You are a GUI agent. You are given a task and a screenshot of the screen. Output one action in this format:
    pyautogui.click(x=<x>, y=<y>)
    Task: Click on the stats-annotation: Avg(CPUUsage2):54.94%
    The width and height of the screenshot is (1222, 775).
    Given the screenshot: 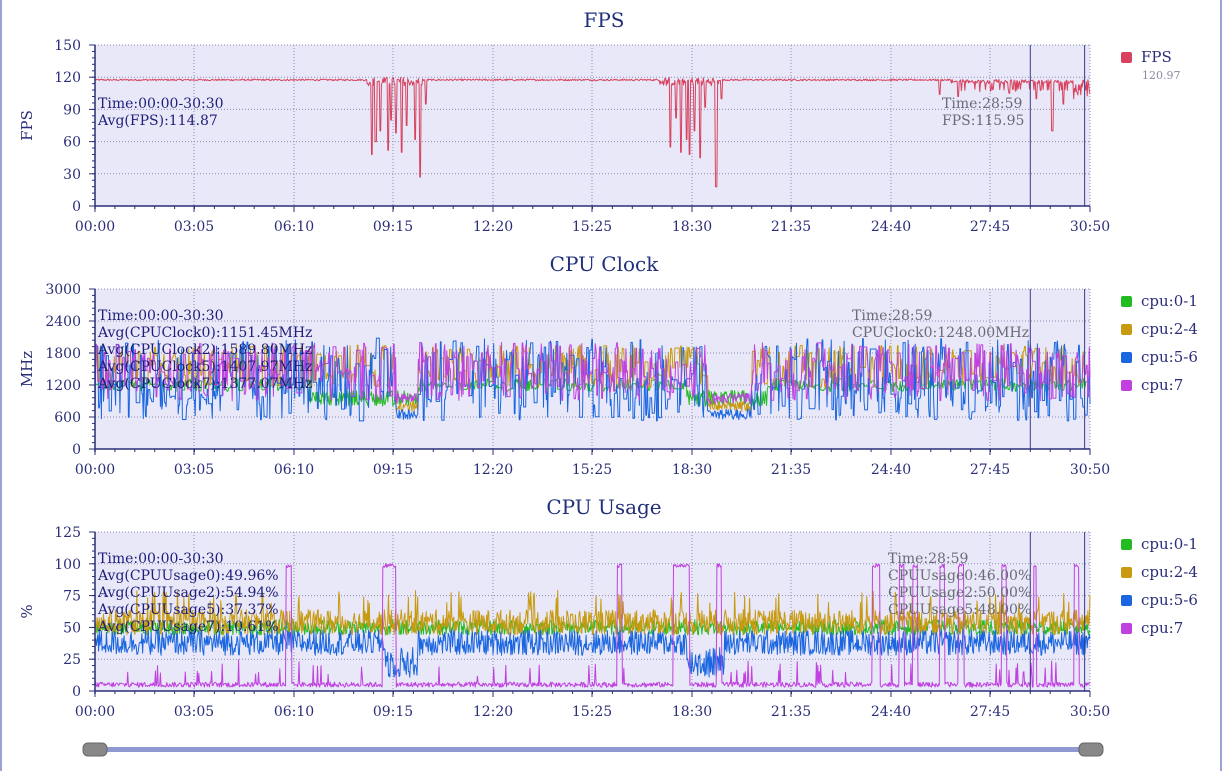 What is the action you would take?
    pyautogui.click(x=188, y=593)
    